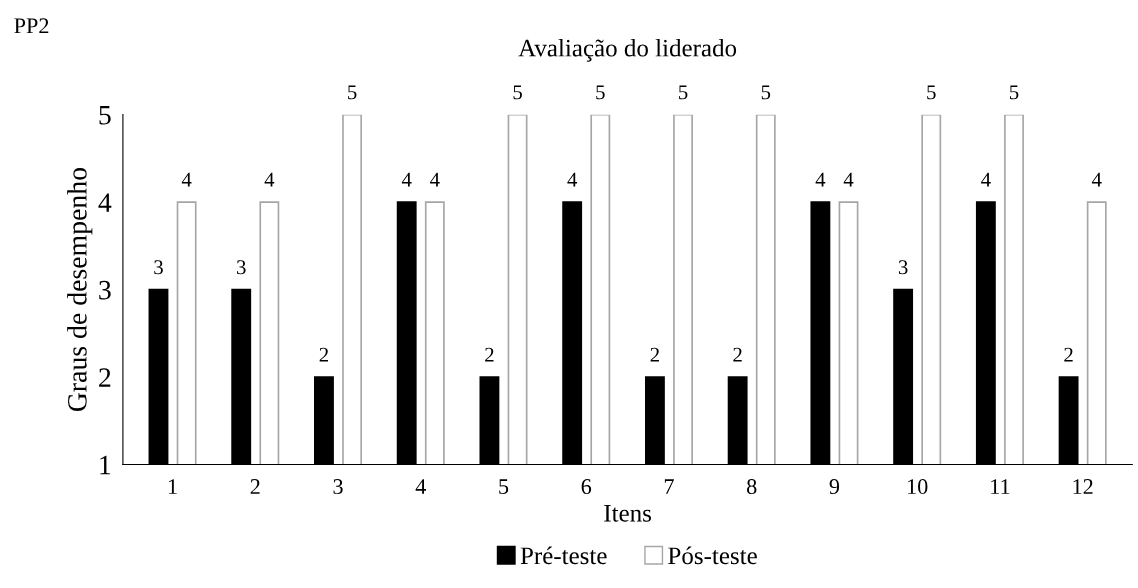  Describe the element at coordinates (105, 115) in the screenshot. I see `y-tick-label: 5` at that location.